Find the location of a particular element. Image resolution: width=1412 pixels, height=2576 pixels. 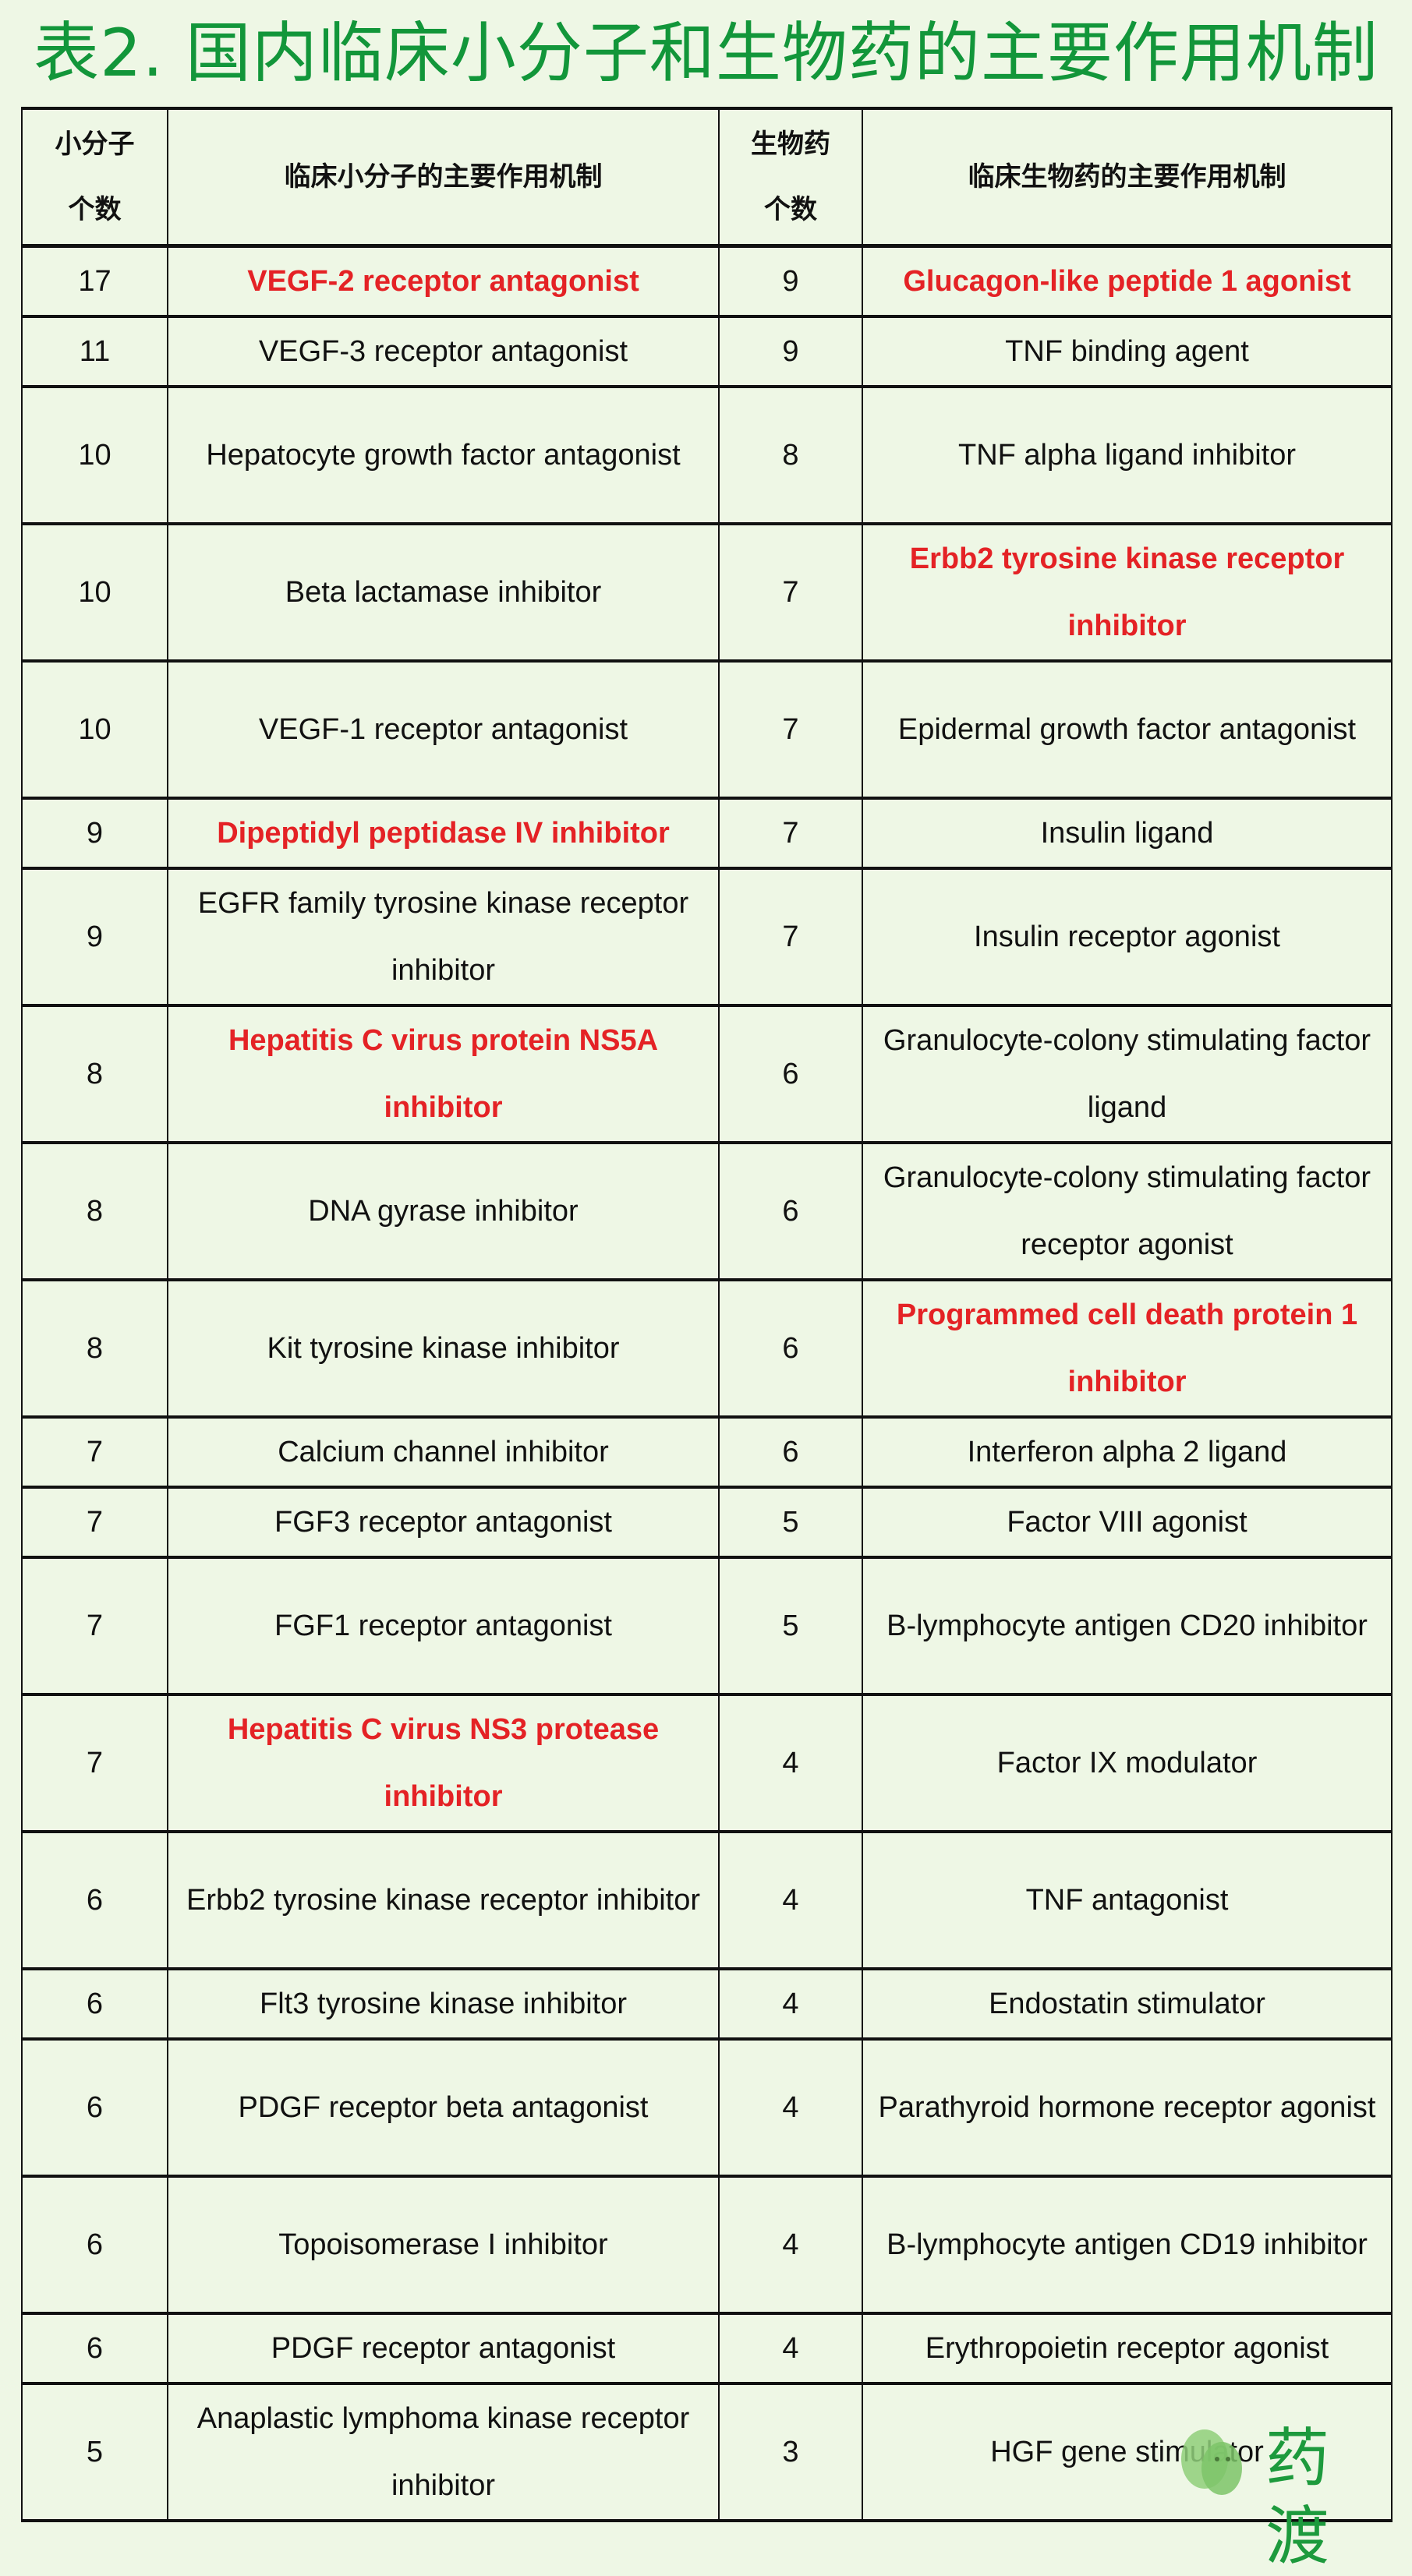

small-molecule-mechanism-cell: PDGF receptor beta antagonist is located at coordinates (444, 2107).